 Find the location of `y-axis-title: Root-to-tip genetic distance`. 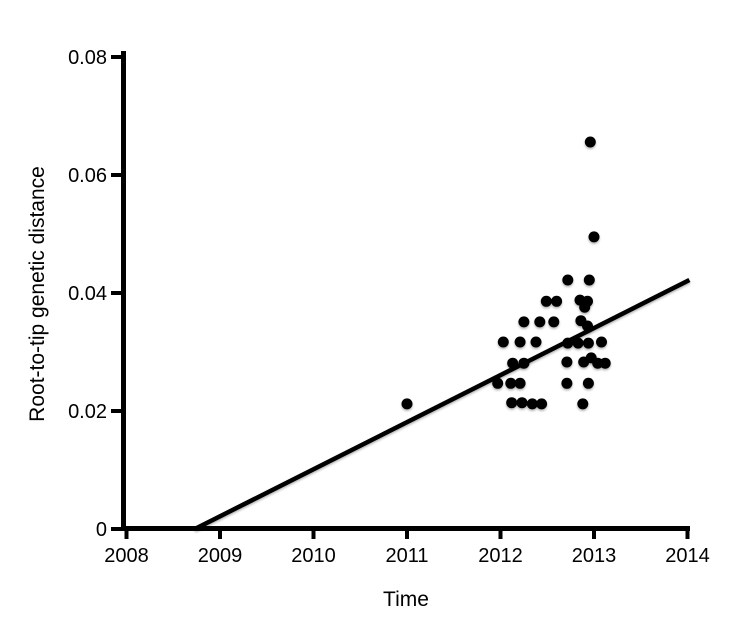

y-axis-title: Root-to-tip genetic distance is located at coordinates (37, 294).